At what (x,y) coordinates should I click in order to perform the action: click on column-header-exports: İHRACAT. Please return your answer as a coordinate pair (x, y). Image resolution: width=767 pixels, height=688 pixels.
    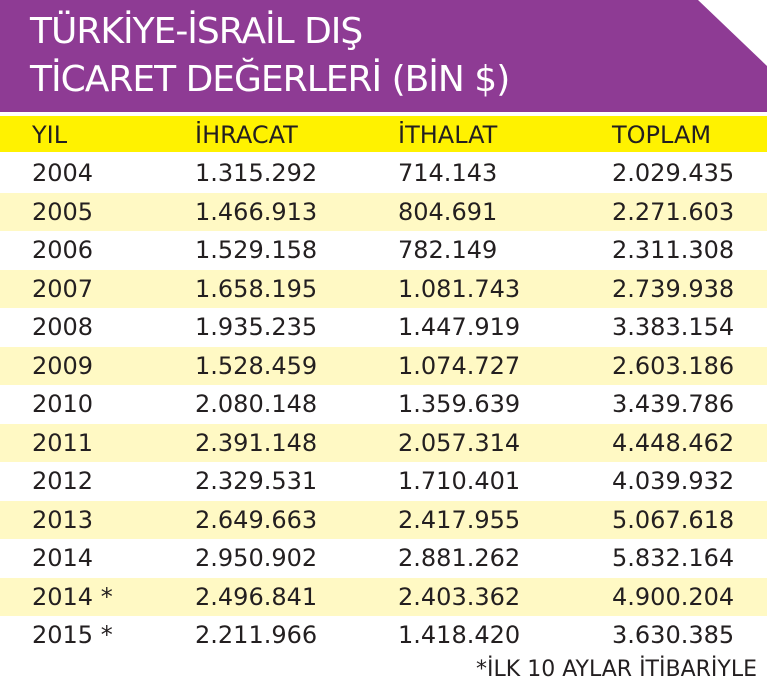
    Looking at the image, I should click on (246, 135).